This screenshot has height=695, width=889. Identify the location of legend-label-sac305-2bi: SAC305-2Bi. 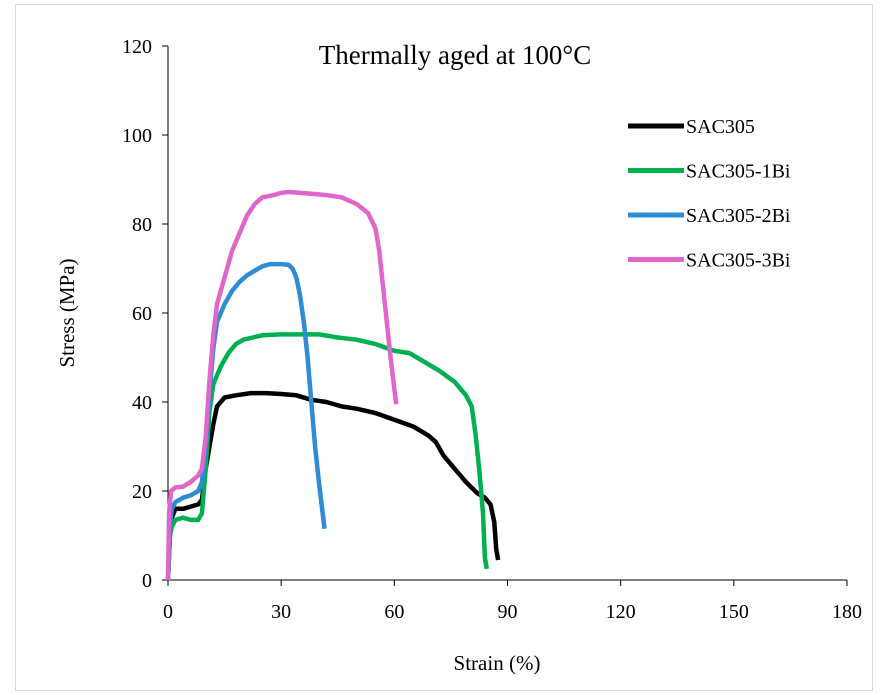
(738, 216).